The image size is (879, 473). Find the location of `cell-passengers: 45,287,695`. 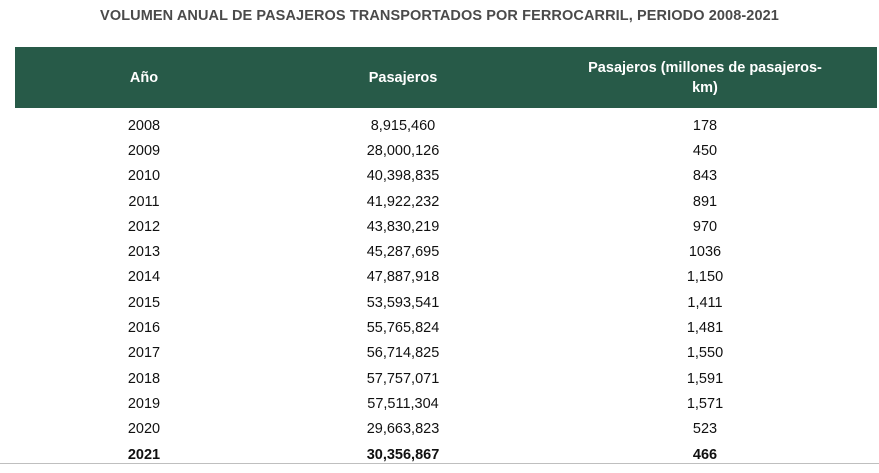

cell-passengers: 45,287,695 is located at coordinates (403, 252).